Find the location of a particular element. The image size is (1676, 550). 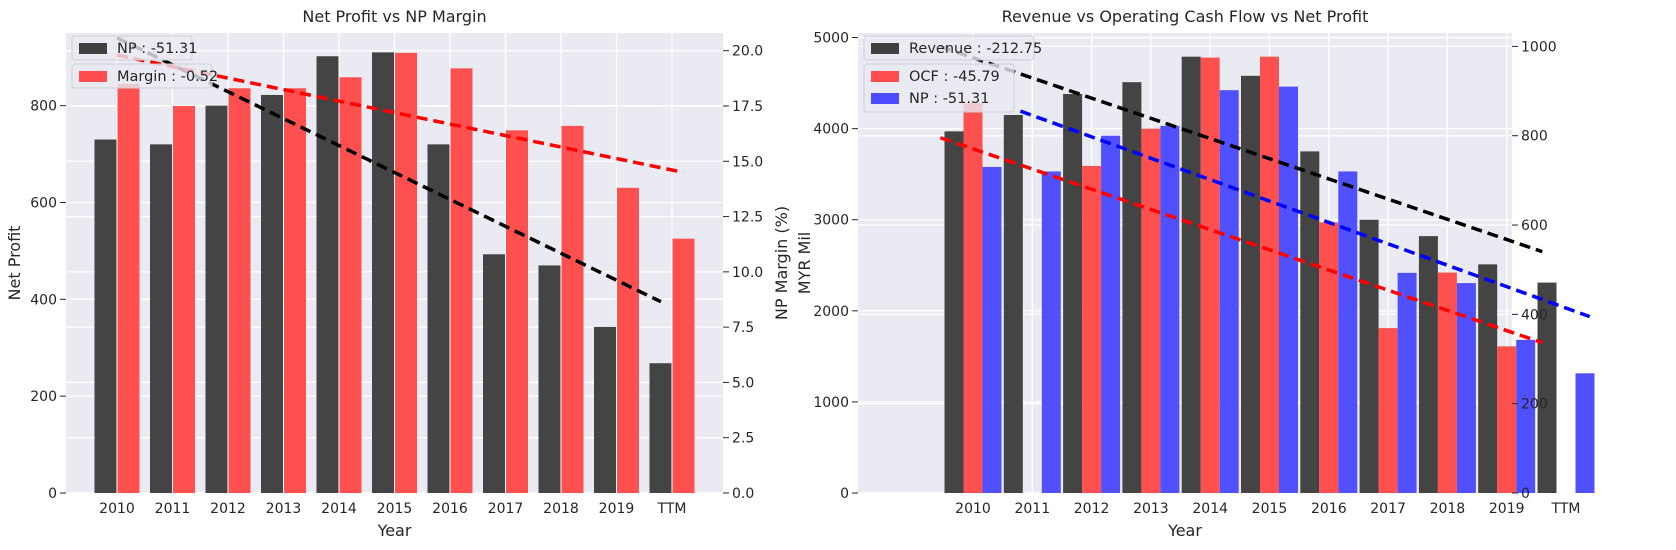

y2-tick-label: 12.5 is located at coordinates (747, 218).